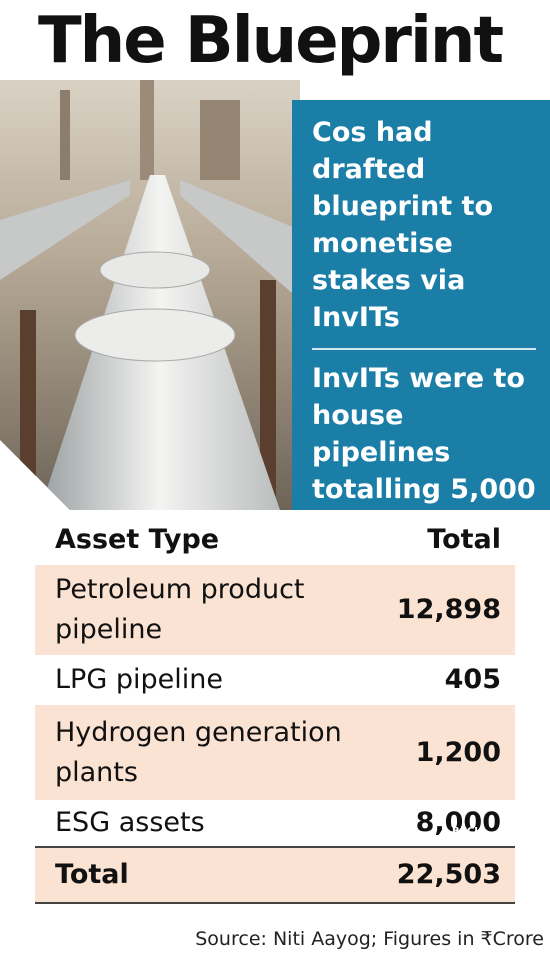 The width and height of the screenshot is (550, 959). Describe the element at coordinates (275, 540) in the screenshot. I see `table-header: Asset Type Total` at that location.